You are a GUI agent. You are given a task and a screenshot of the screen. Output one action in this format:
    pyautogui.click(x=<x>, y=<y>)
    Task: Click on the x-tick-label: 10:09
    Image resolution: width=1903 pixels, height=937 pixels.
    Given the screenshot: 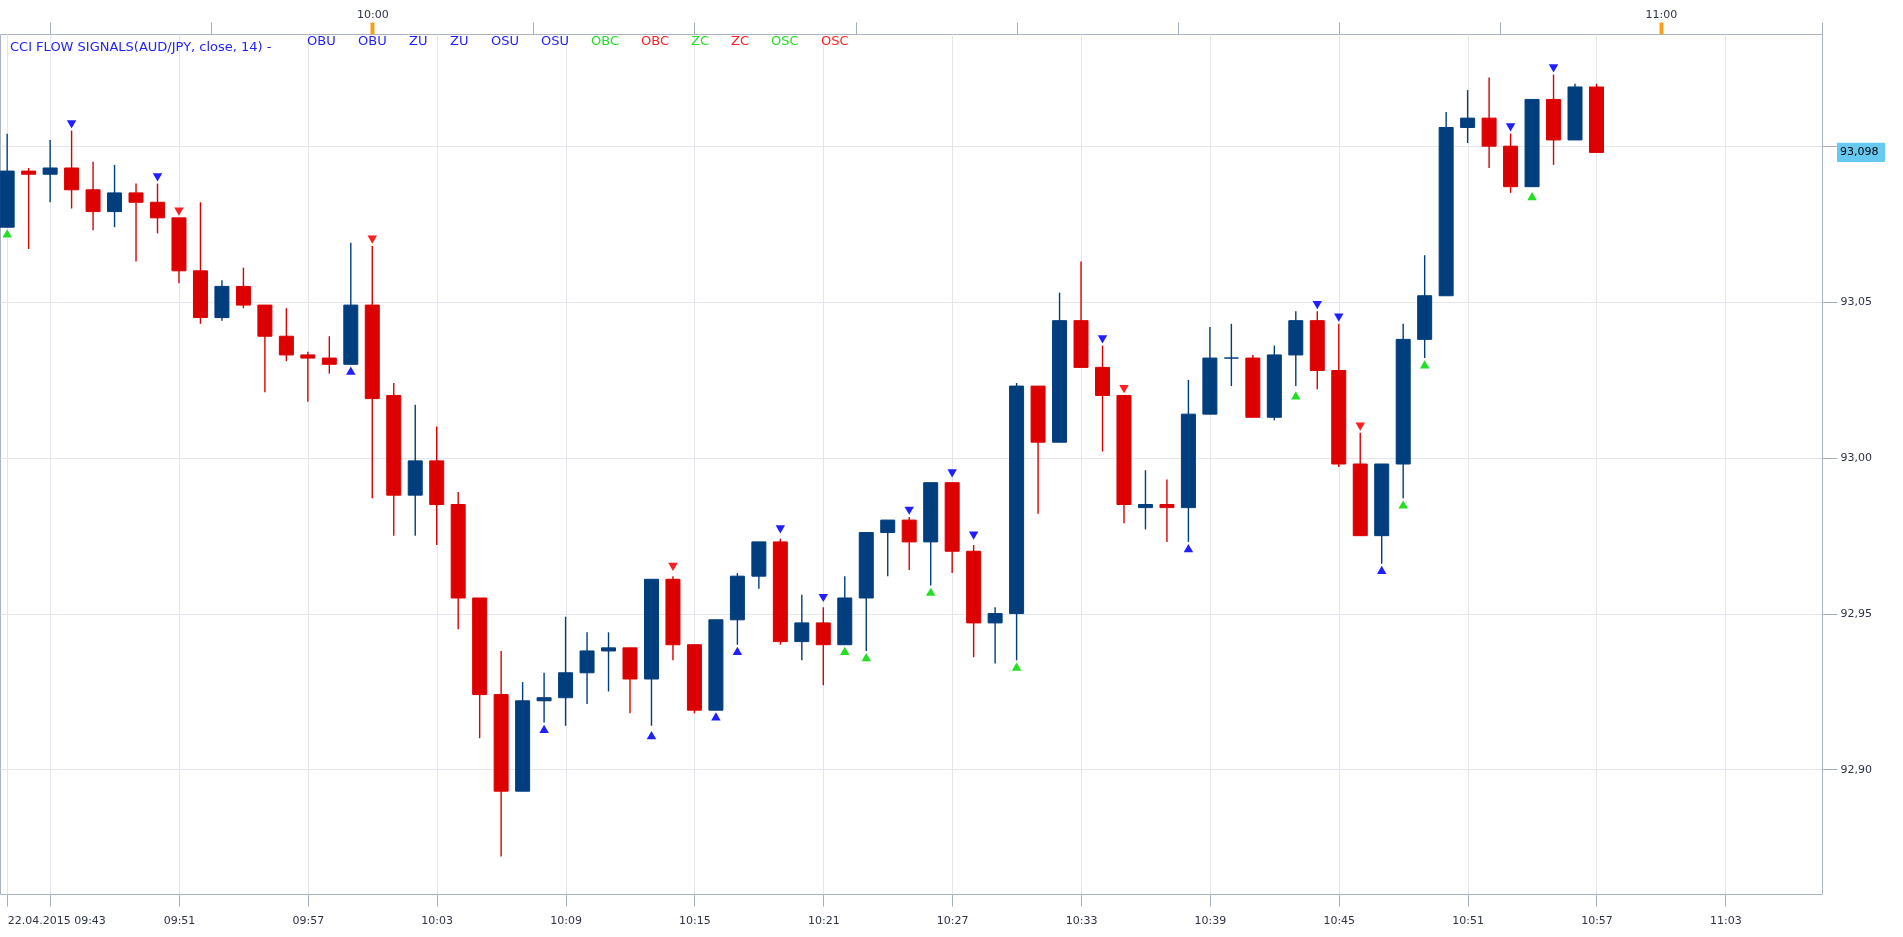 What is the action you would take?
    pyautogui.click(x=566, y=920)
    